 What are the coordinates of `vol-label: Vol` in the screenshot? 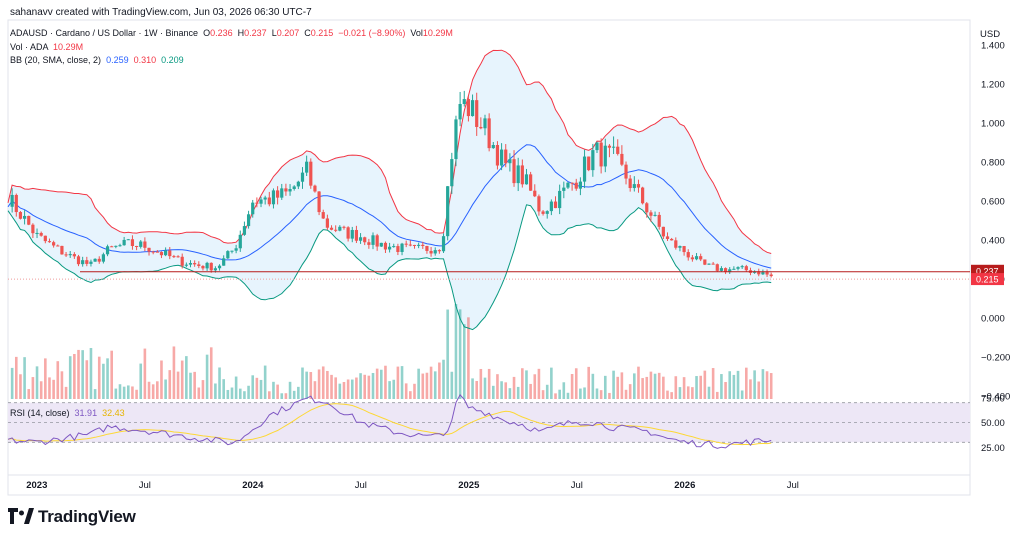 It's located at (416, 33).